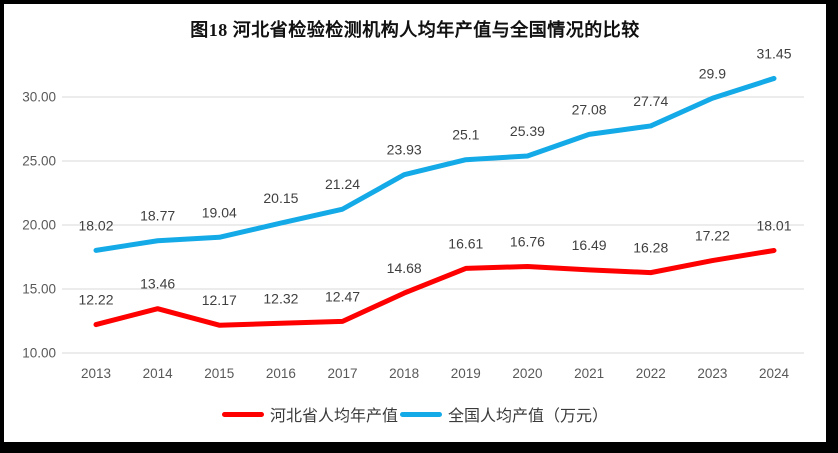 Image resolution: width=838 pixels, height=453 pixels. Describe the element at coordinates (527, 241) in the screenshot. I see `svg-text: 16.76` at that location.